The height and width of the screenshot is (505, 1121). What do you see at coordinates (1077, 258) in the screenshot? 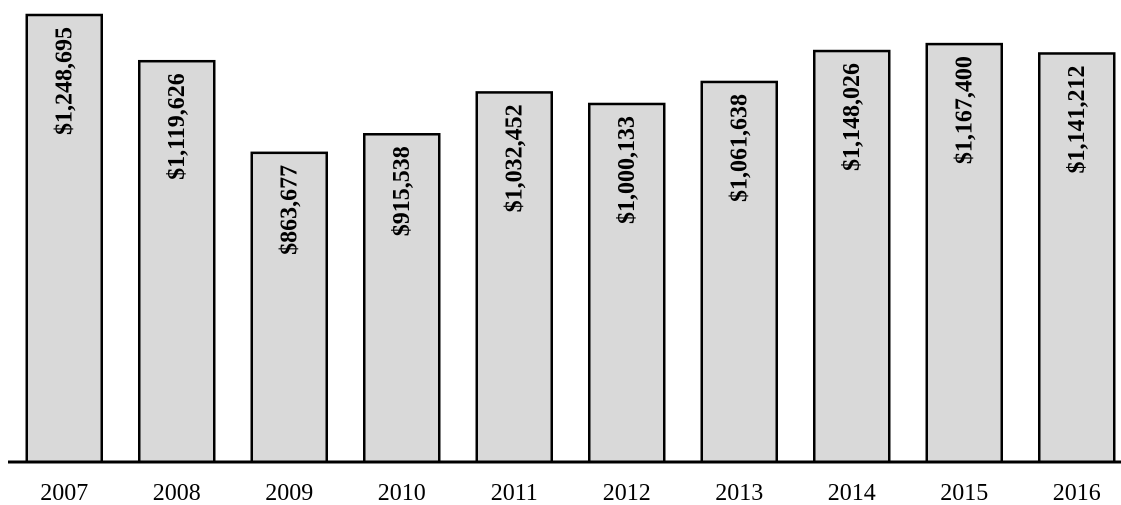
I see `bar-2016` at bounding box center [1077, 258].